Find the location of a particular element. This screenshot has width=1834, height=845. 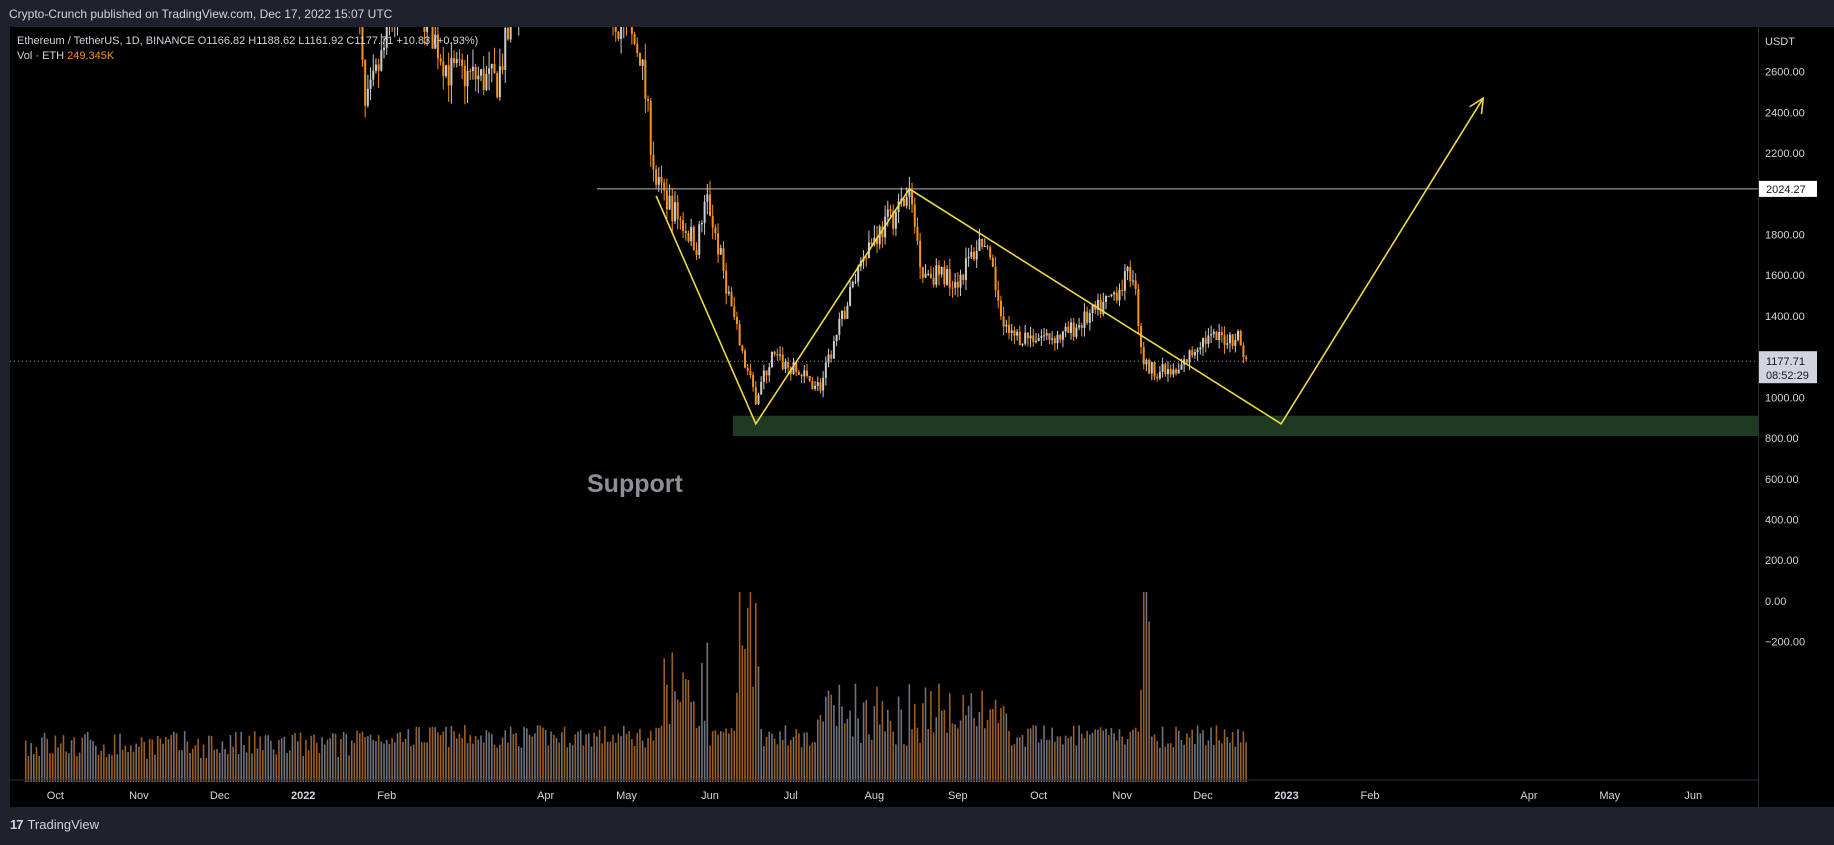

hline-price-tag is located at coordinates (1788, 188).